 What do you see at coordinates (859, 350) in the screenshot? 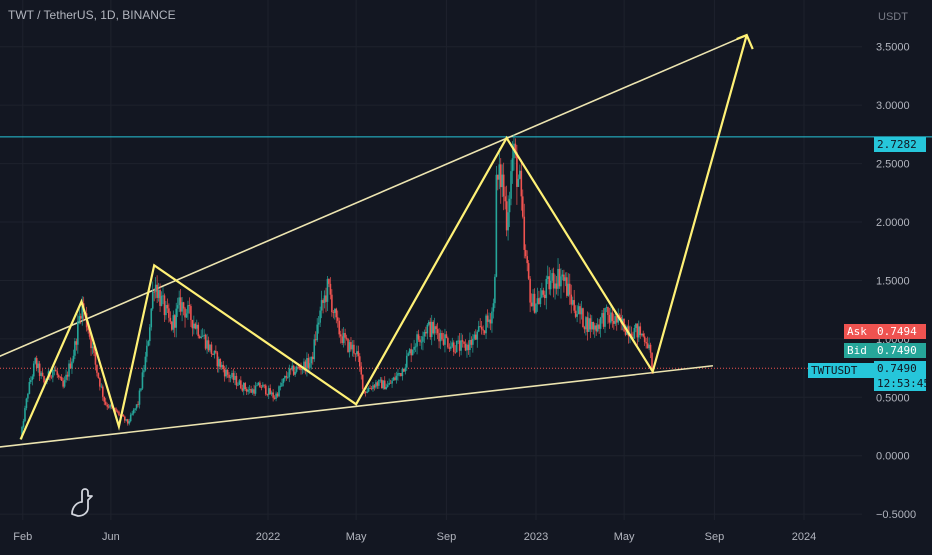
I see `bid-label-tag: Bid` at bounding box center [859, 350].